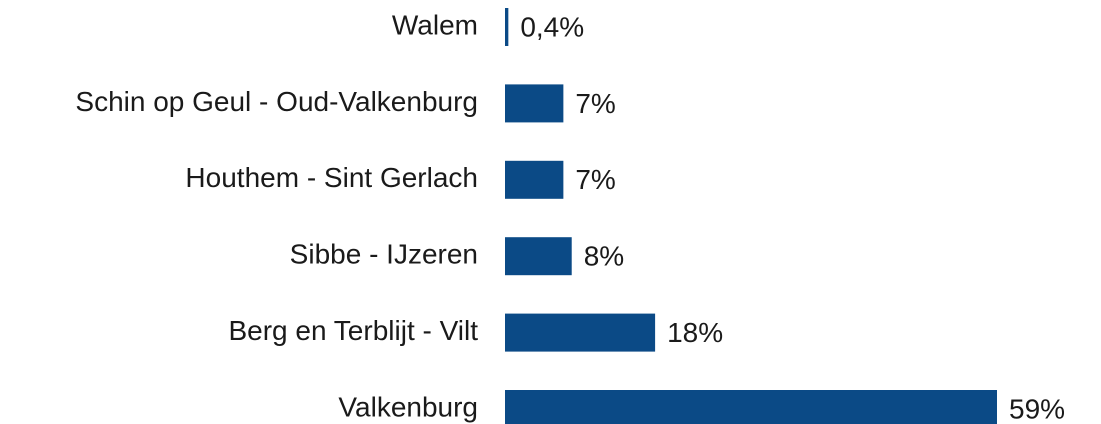 The height and width of the screenshot is (424, 1101). What do you see at coordinates (384, 254) in the screenshot?
I see `category-label: Sibbe - IJzeren` at bounding box center [384, 254].